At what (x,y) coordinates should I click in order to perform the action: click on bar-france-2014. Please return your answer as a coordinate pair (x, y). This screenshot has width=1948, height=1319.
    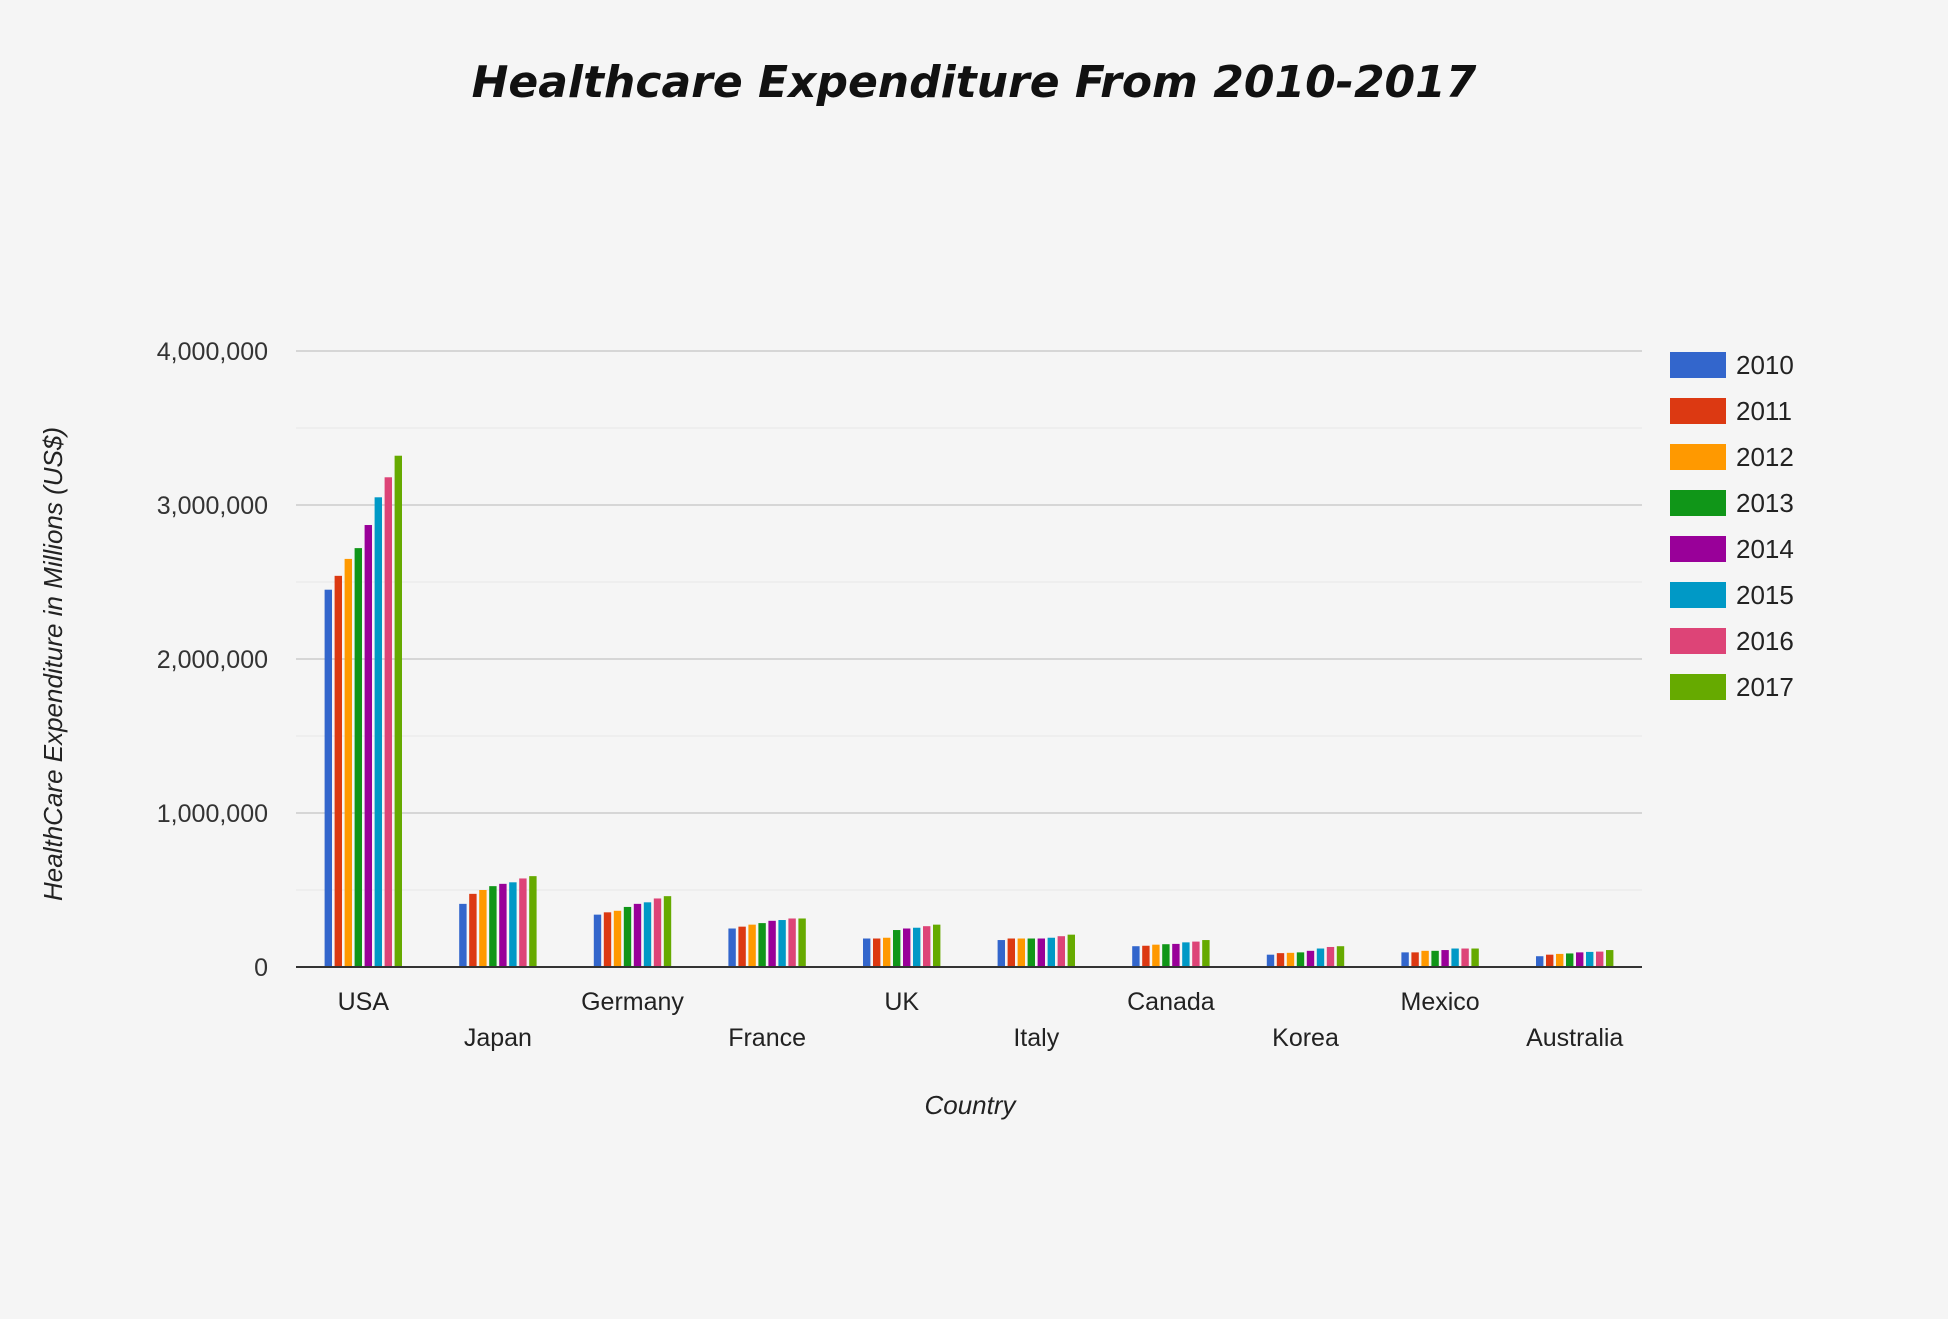
    Looking at the image, I should click on (772, 943).